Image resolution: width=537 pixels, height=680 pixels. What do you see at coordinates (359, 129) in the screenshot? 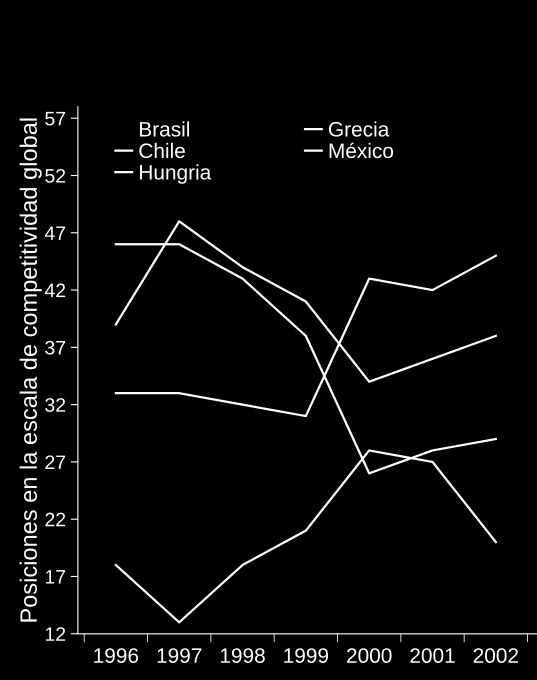
I see `legend-label: Grecia` at bounding box center [359, 129].